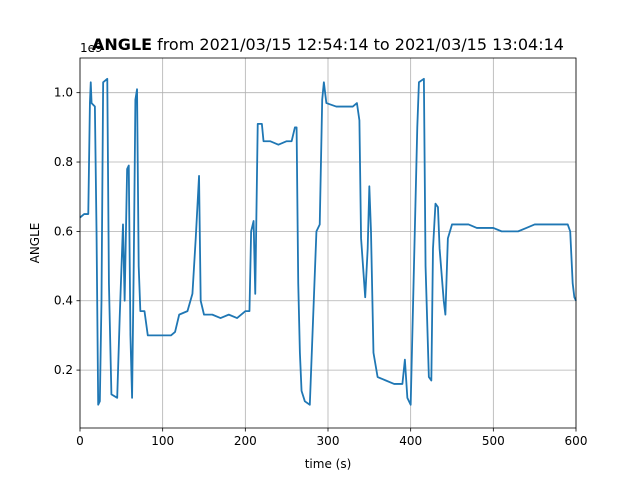 This screenshot has height=480, width=640. Describe the element at coordinates (410, 441) in the screenshot. I see `x-tick-label: 400` at that location.